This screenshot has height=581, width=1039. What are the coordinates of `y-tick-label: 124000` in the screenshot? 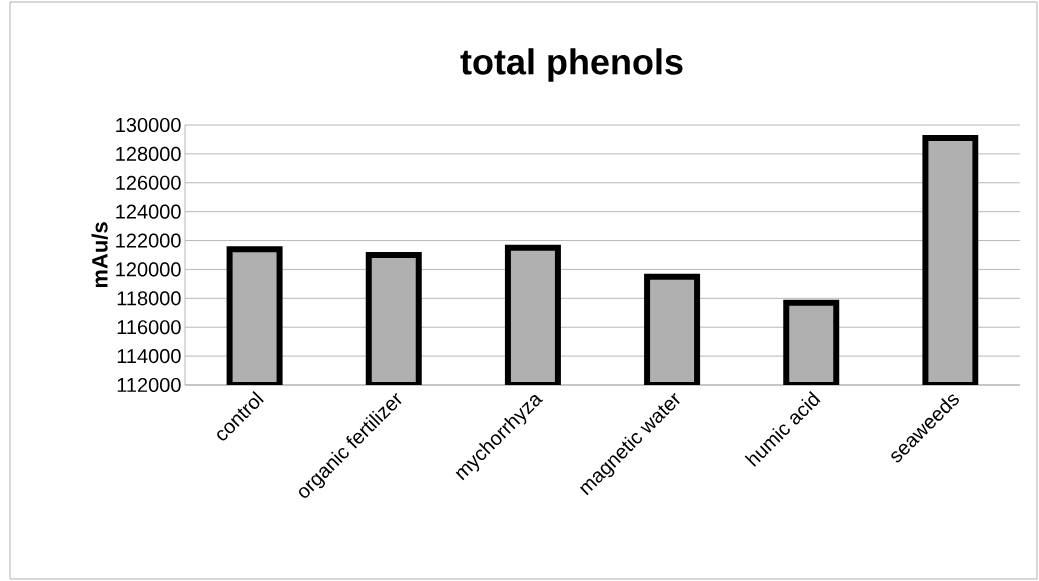 It's located at (148, 211).